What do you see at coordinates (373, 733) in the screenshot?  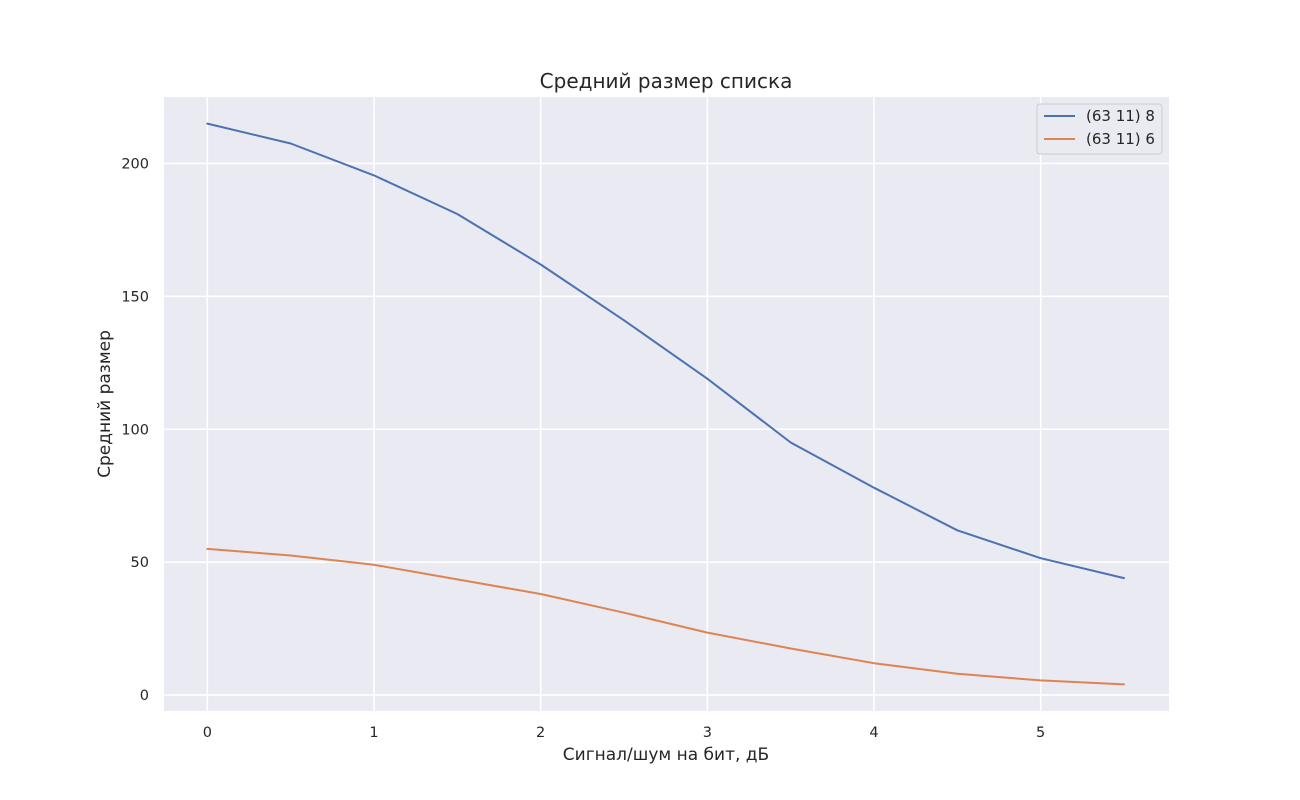 I see `x-tick-label: 1` at bounding box center [373, 733].